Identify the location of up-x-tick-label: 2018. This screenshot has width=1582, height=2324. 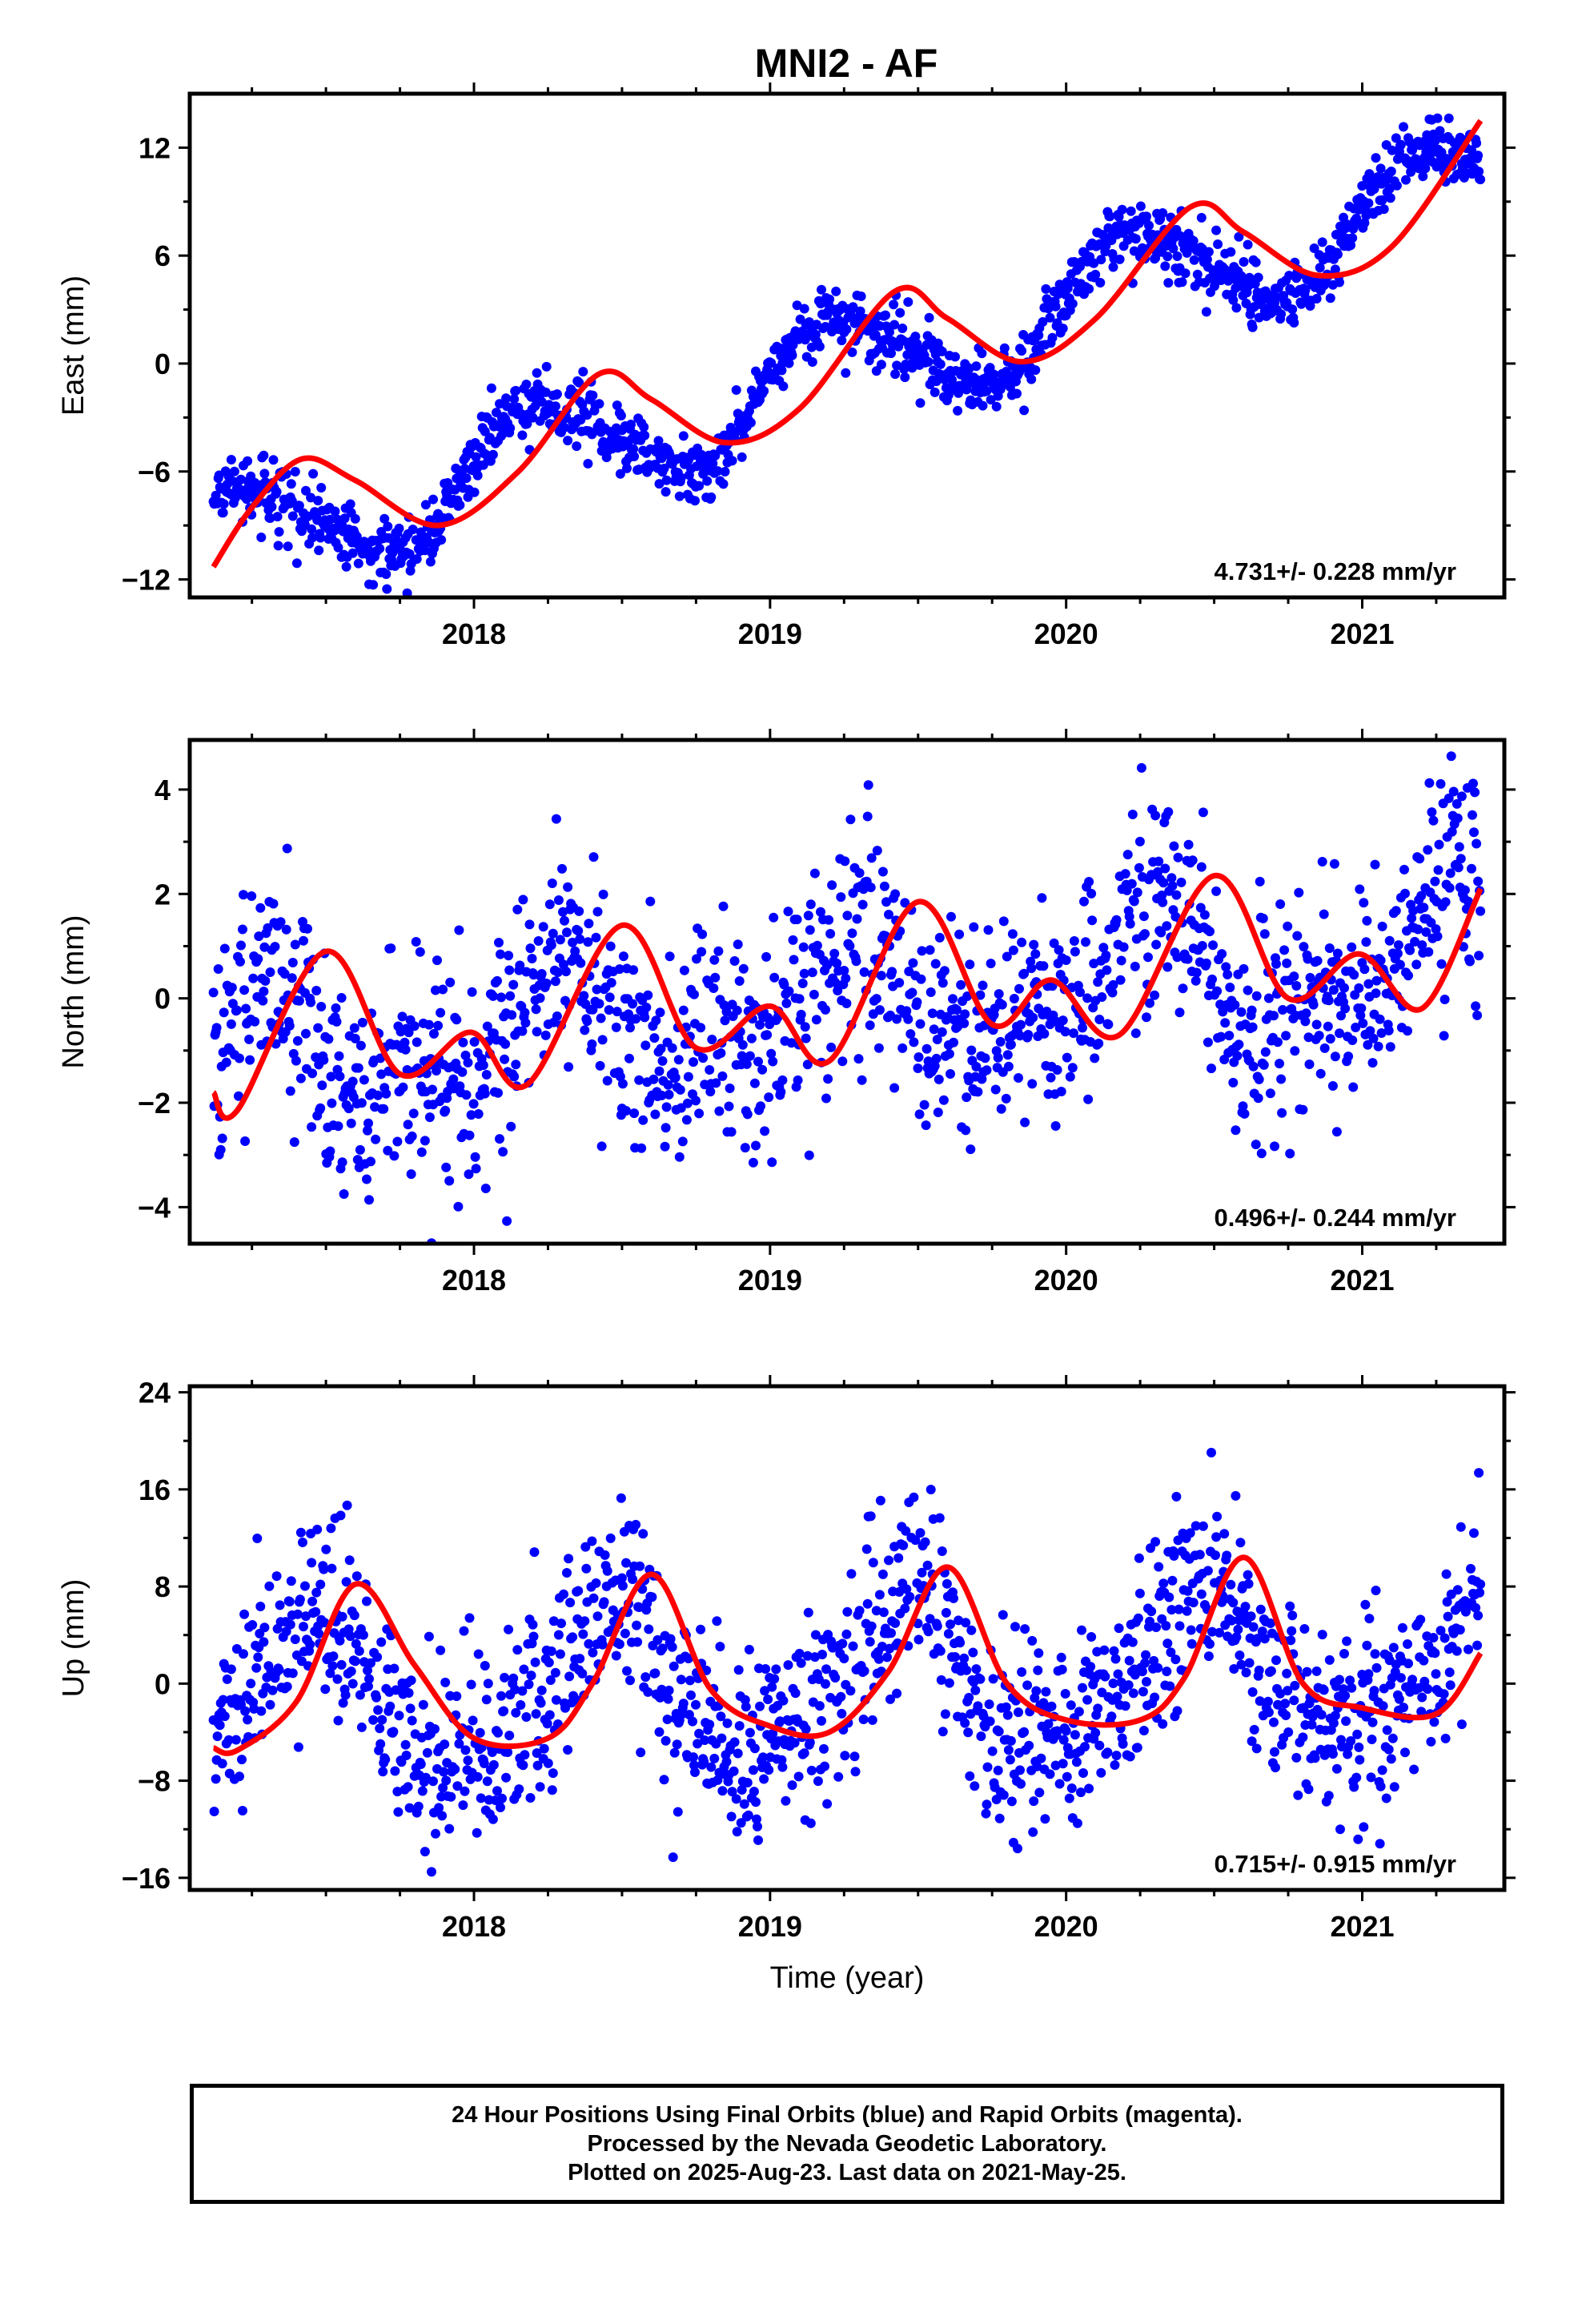
(474, 1927).